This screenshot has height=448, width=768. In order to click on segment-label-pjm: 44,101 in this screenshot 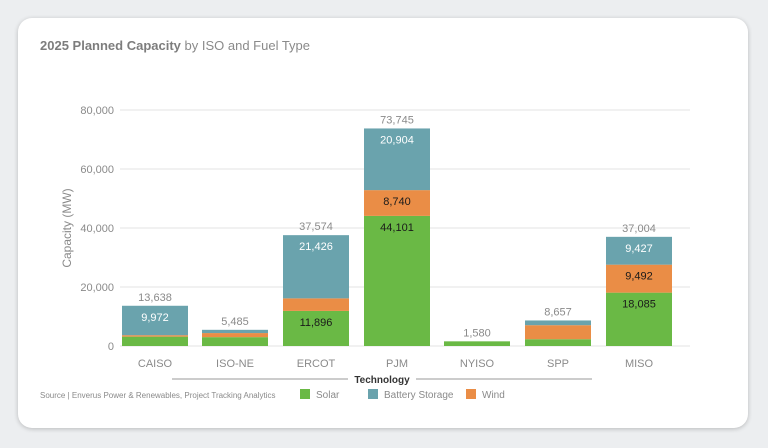, I will do `click(397, 228)`.